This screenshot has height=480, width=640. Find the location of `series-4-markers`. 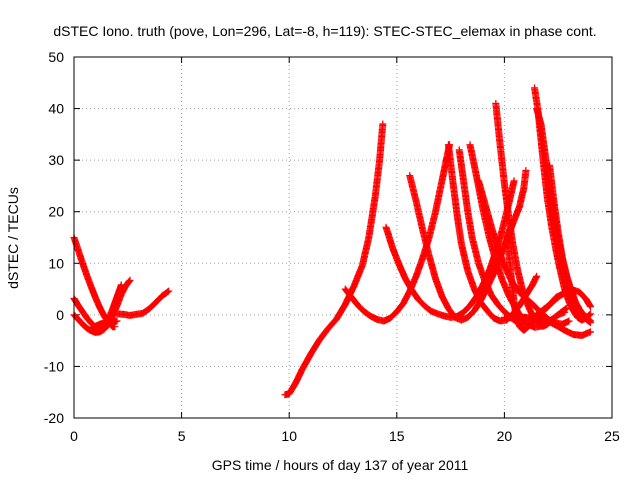

series-4-markers is located at coordinates (104, 324).